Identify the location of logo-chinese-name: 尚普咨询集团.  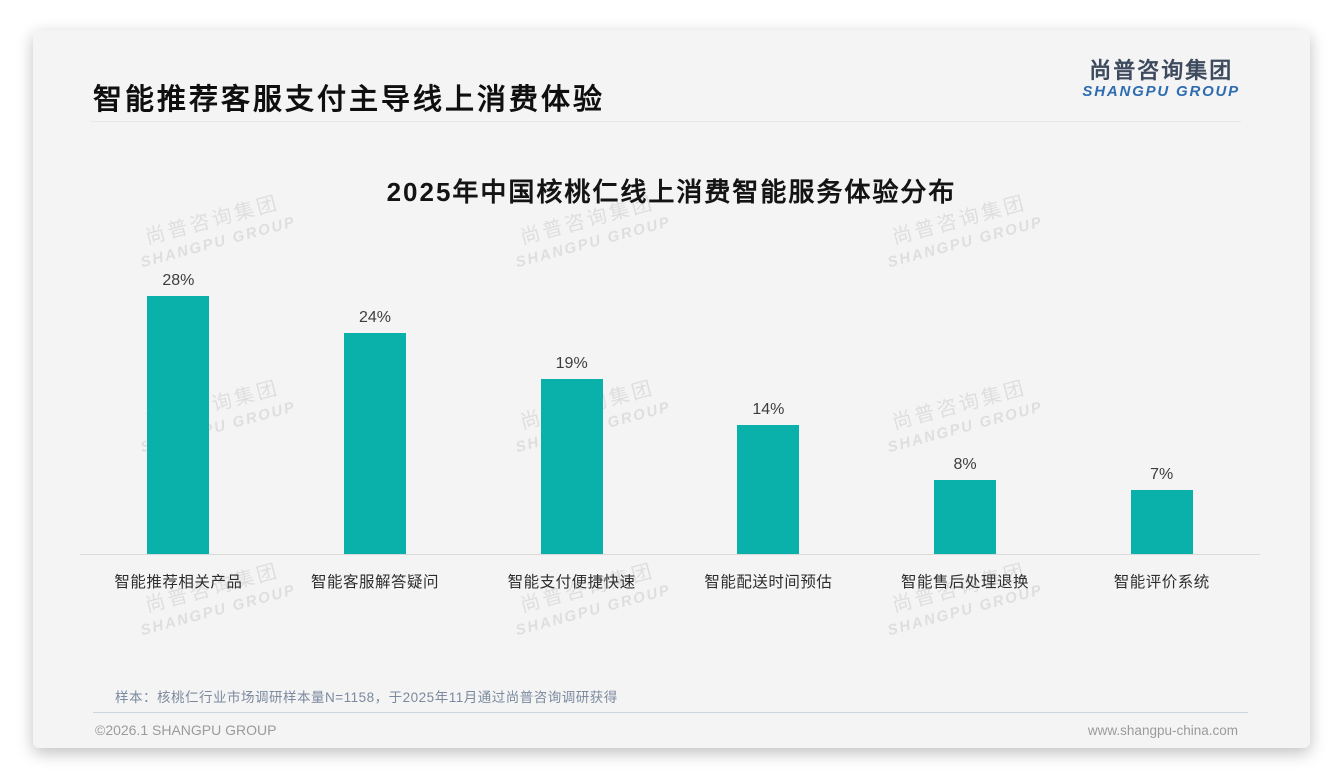
(1161, 70).